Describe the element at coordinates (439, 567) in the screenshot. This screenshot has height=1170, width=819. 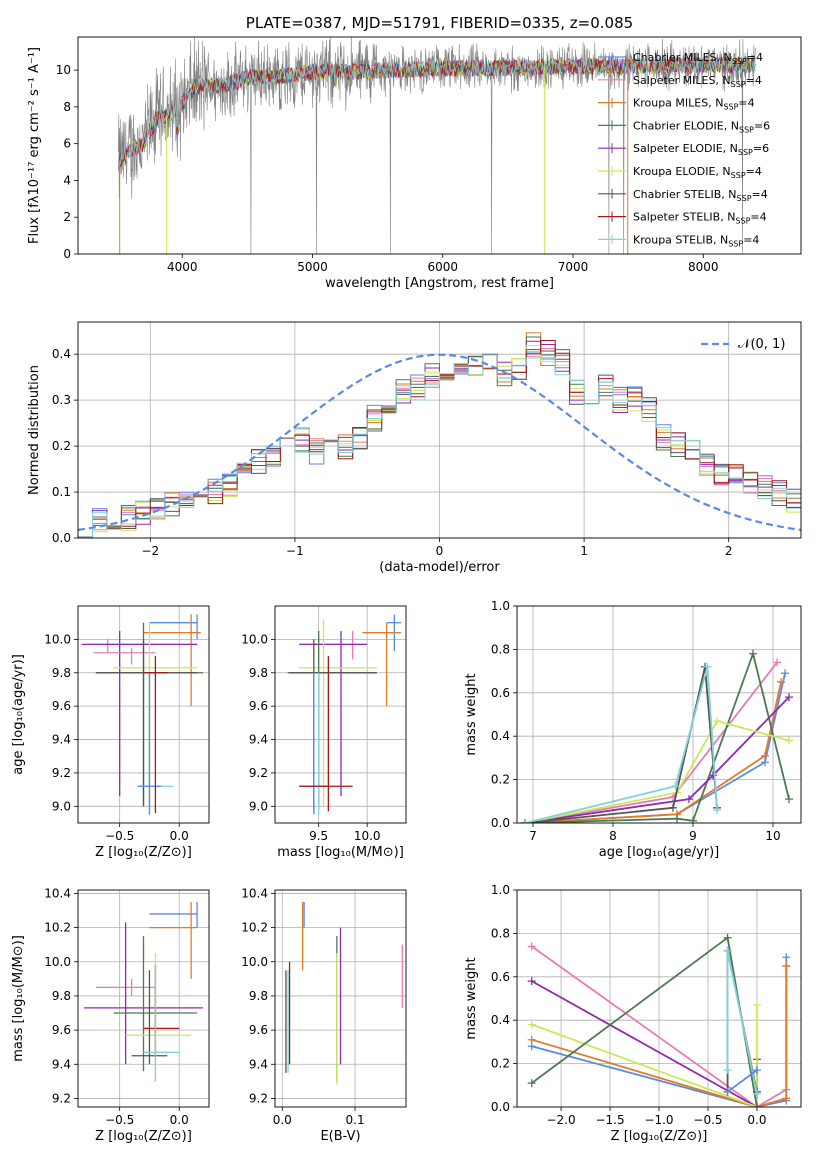
I see `x-axis-label: (data-model)/error` at that location.